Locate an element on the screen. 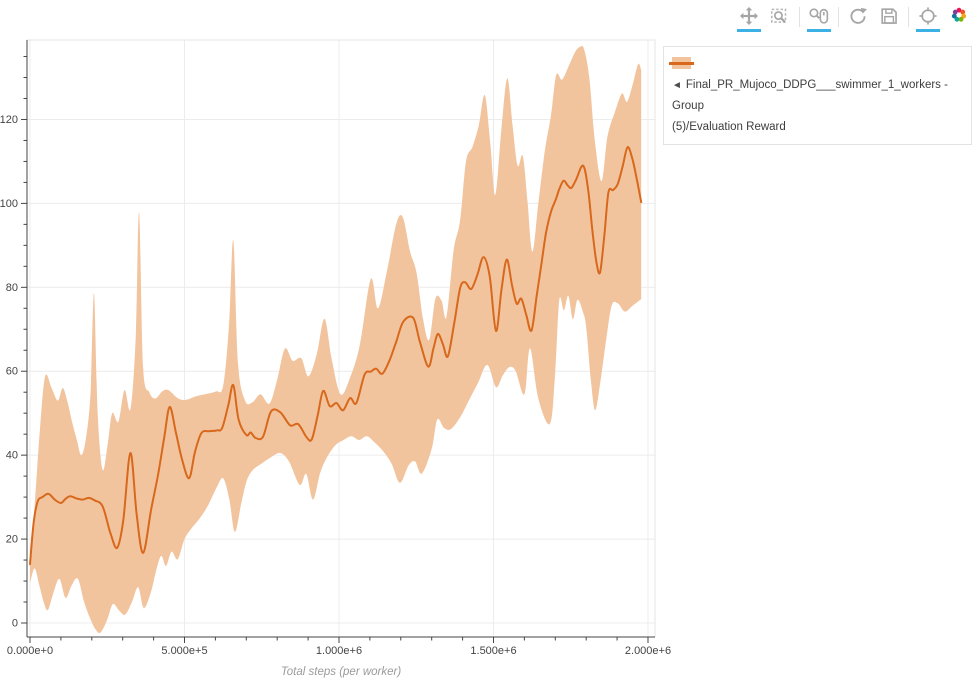  reset-tool-button is located at coordinates (858, 18).